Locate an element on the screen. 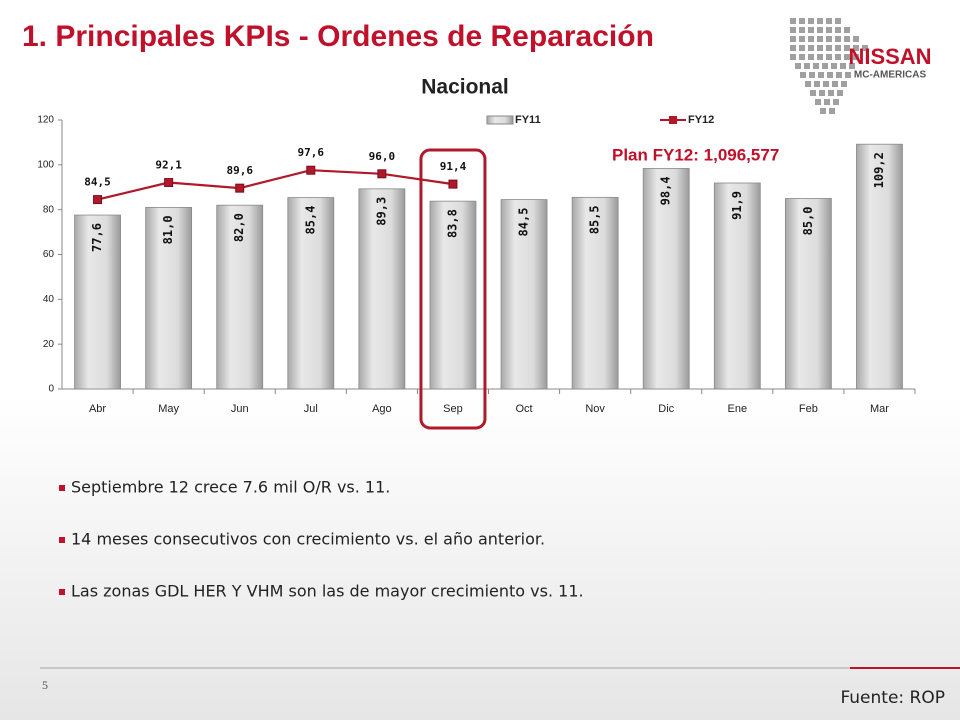  bar-value-label: 91,9 is located at coordinates (737, 205).